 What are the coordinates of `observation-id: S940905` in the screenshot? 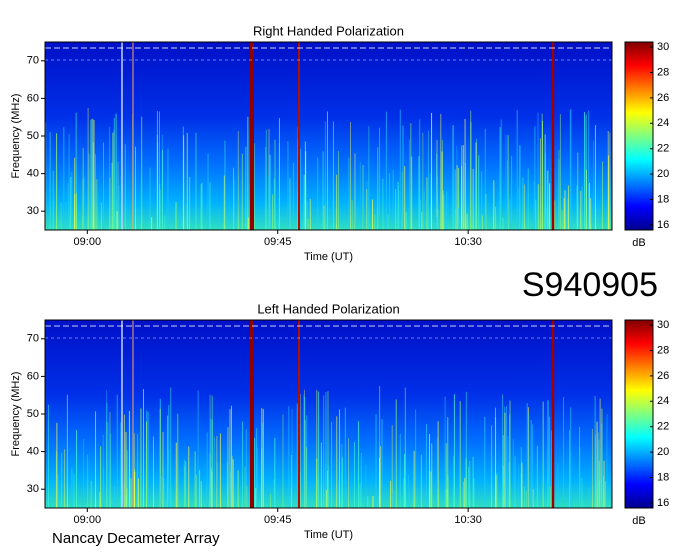 It's located at (590, 285).